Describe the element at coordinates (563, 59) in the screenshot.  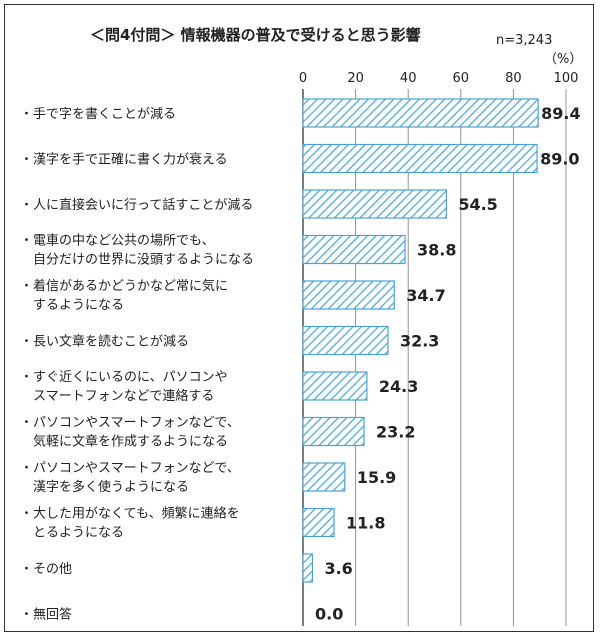
I see `unit-label: （%）` at that location.